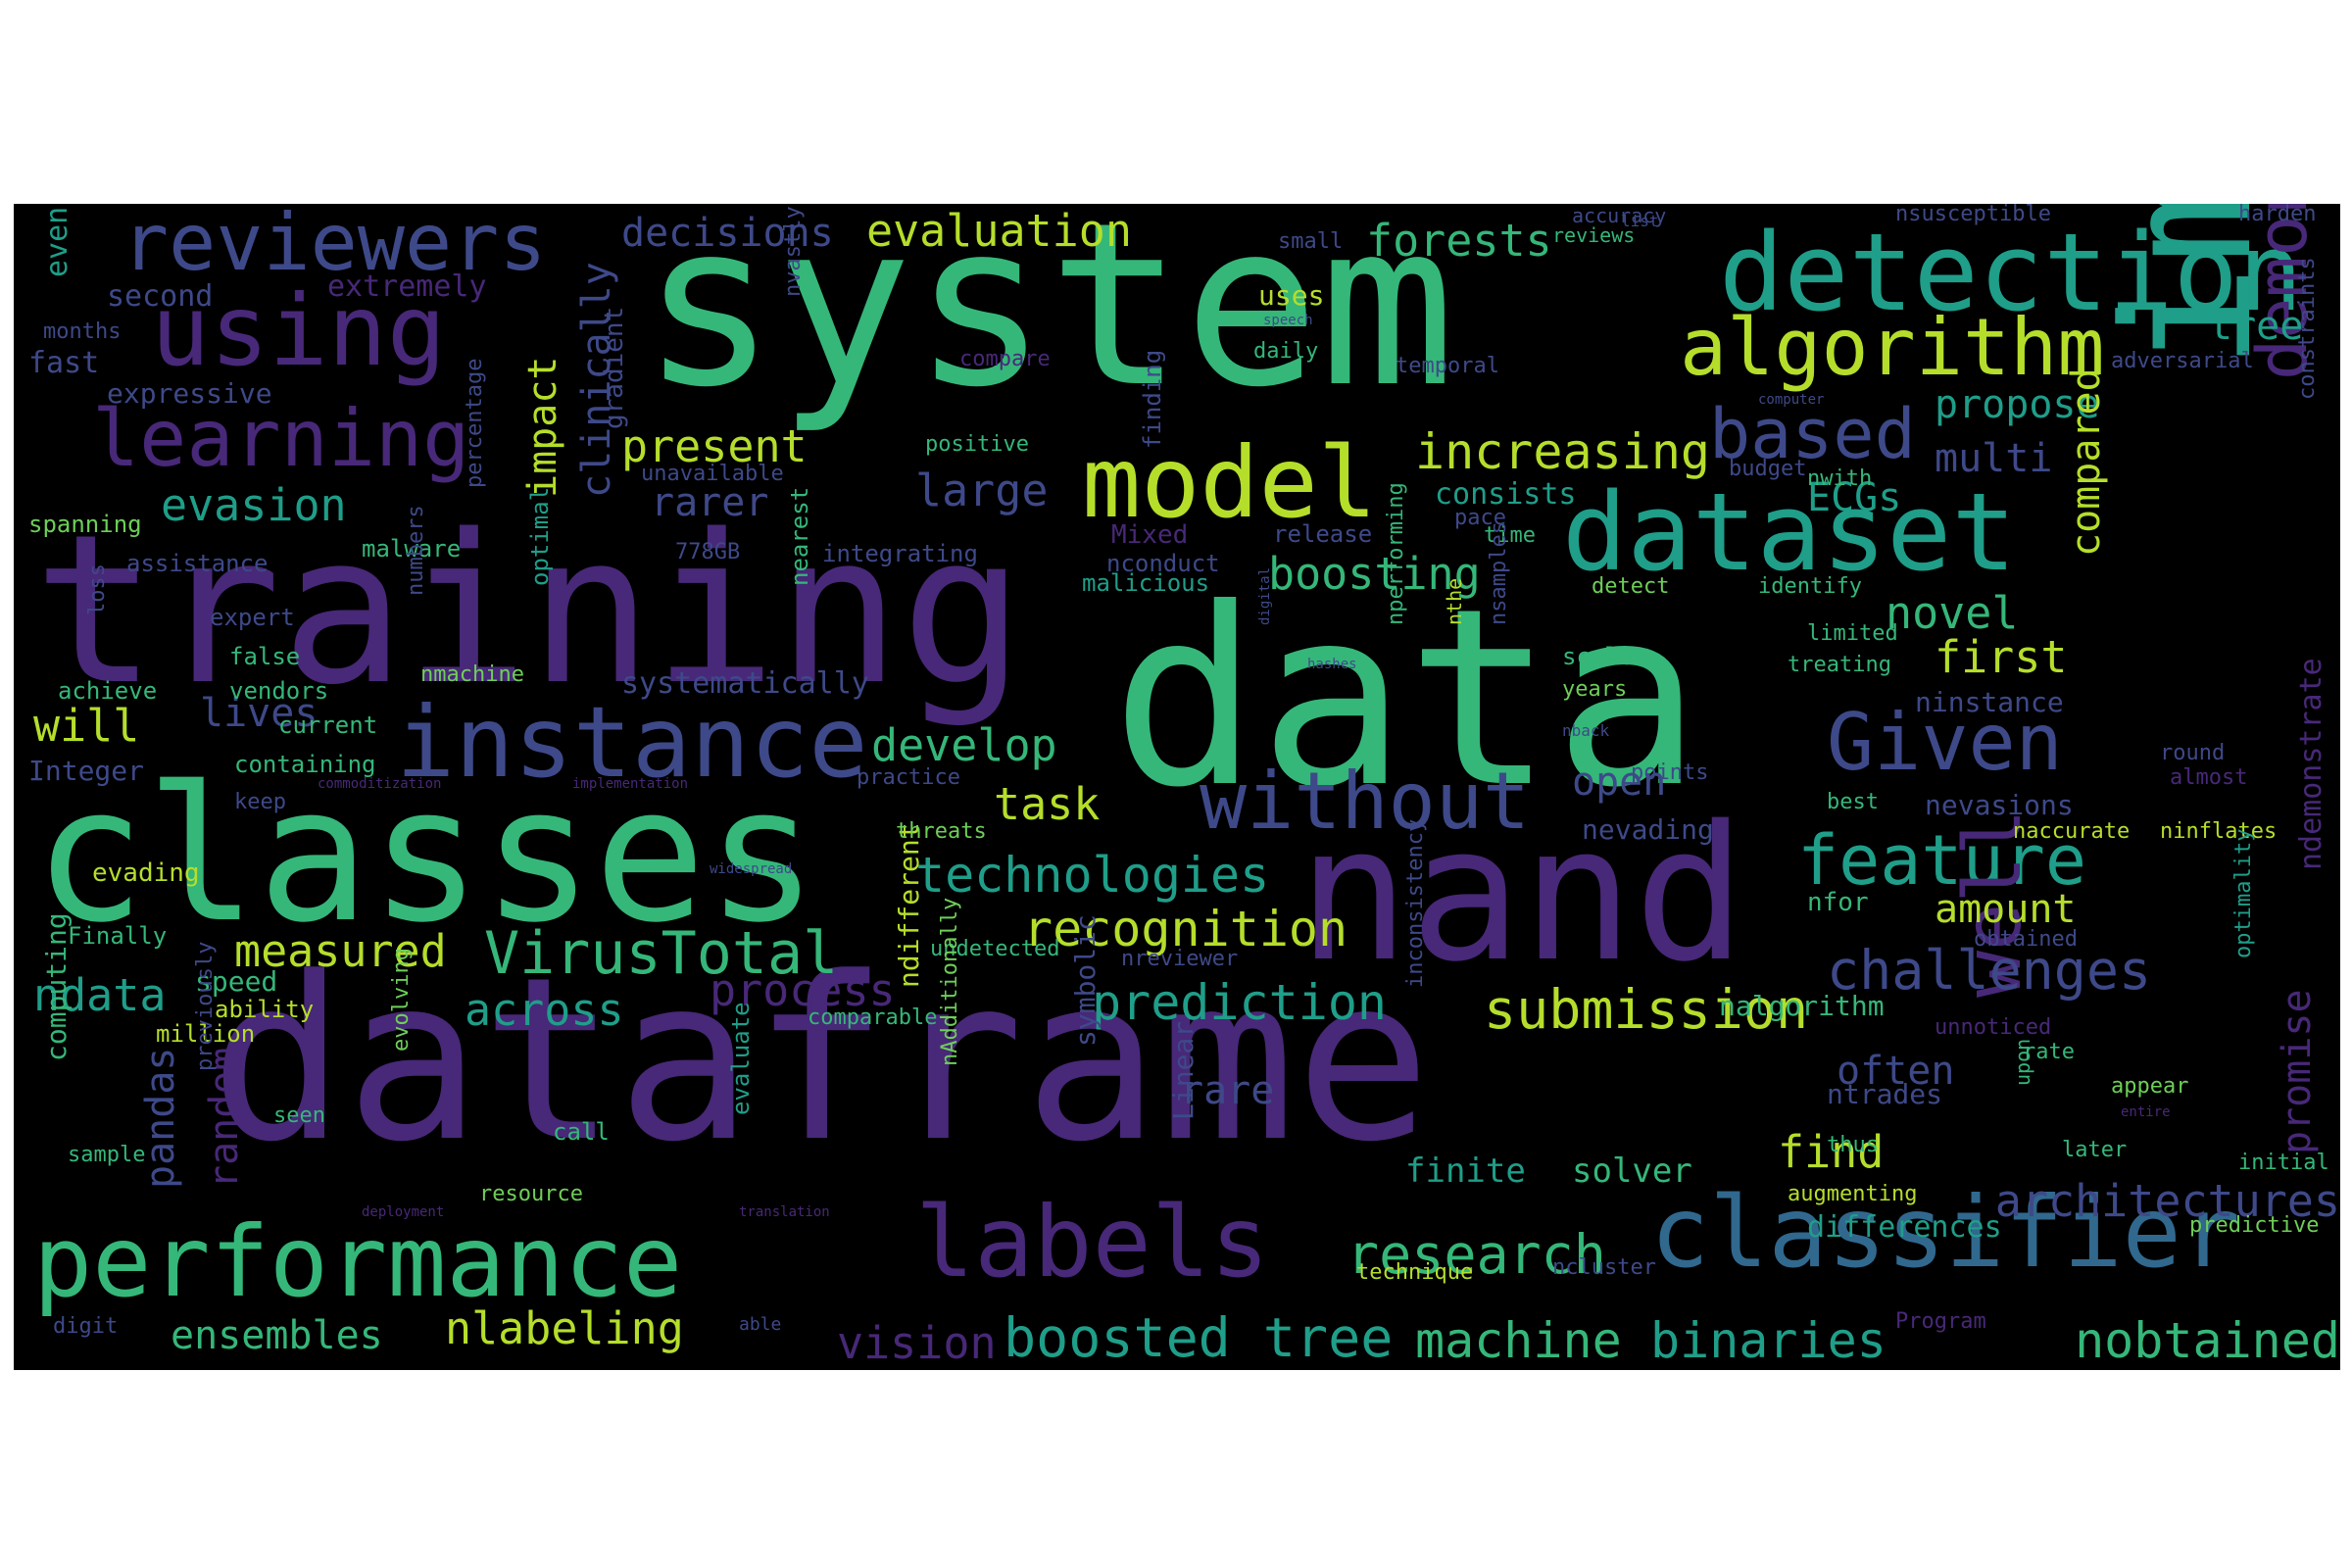 The width and height of the screenshot is (2352, 1568). Describe the element at coordinates (2001, 657) in the screenshot. I see `word-first: first` at that location.